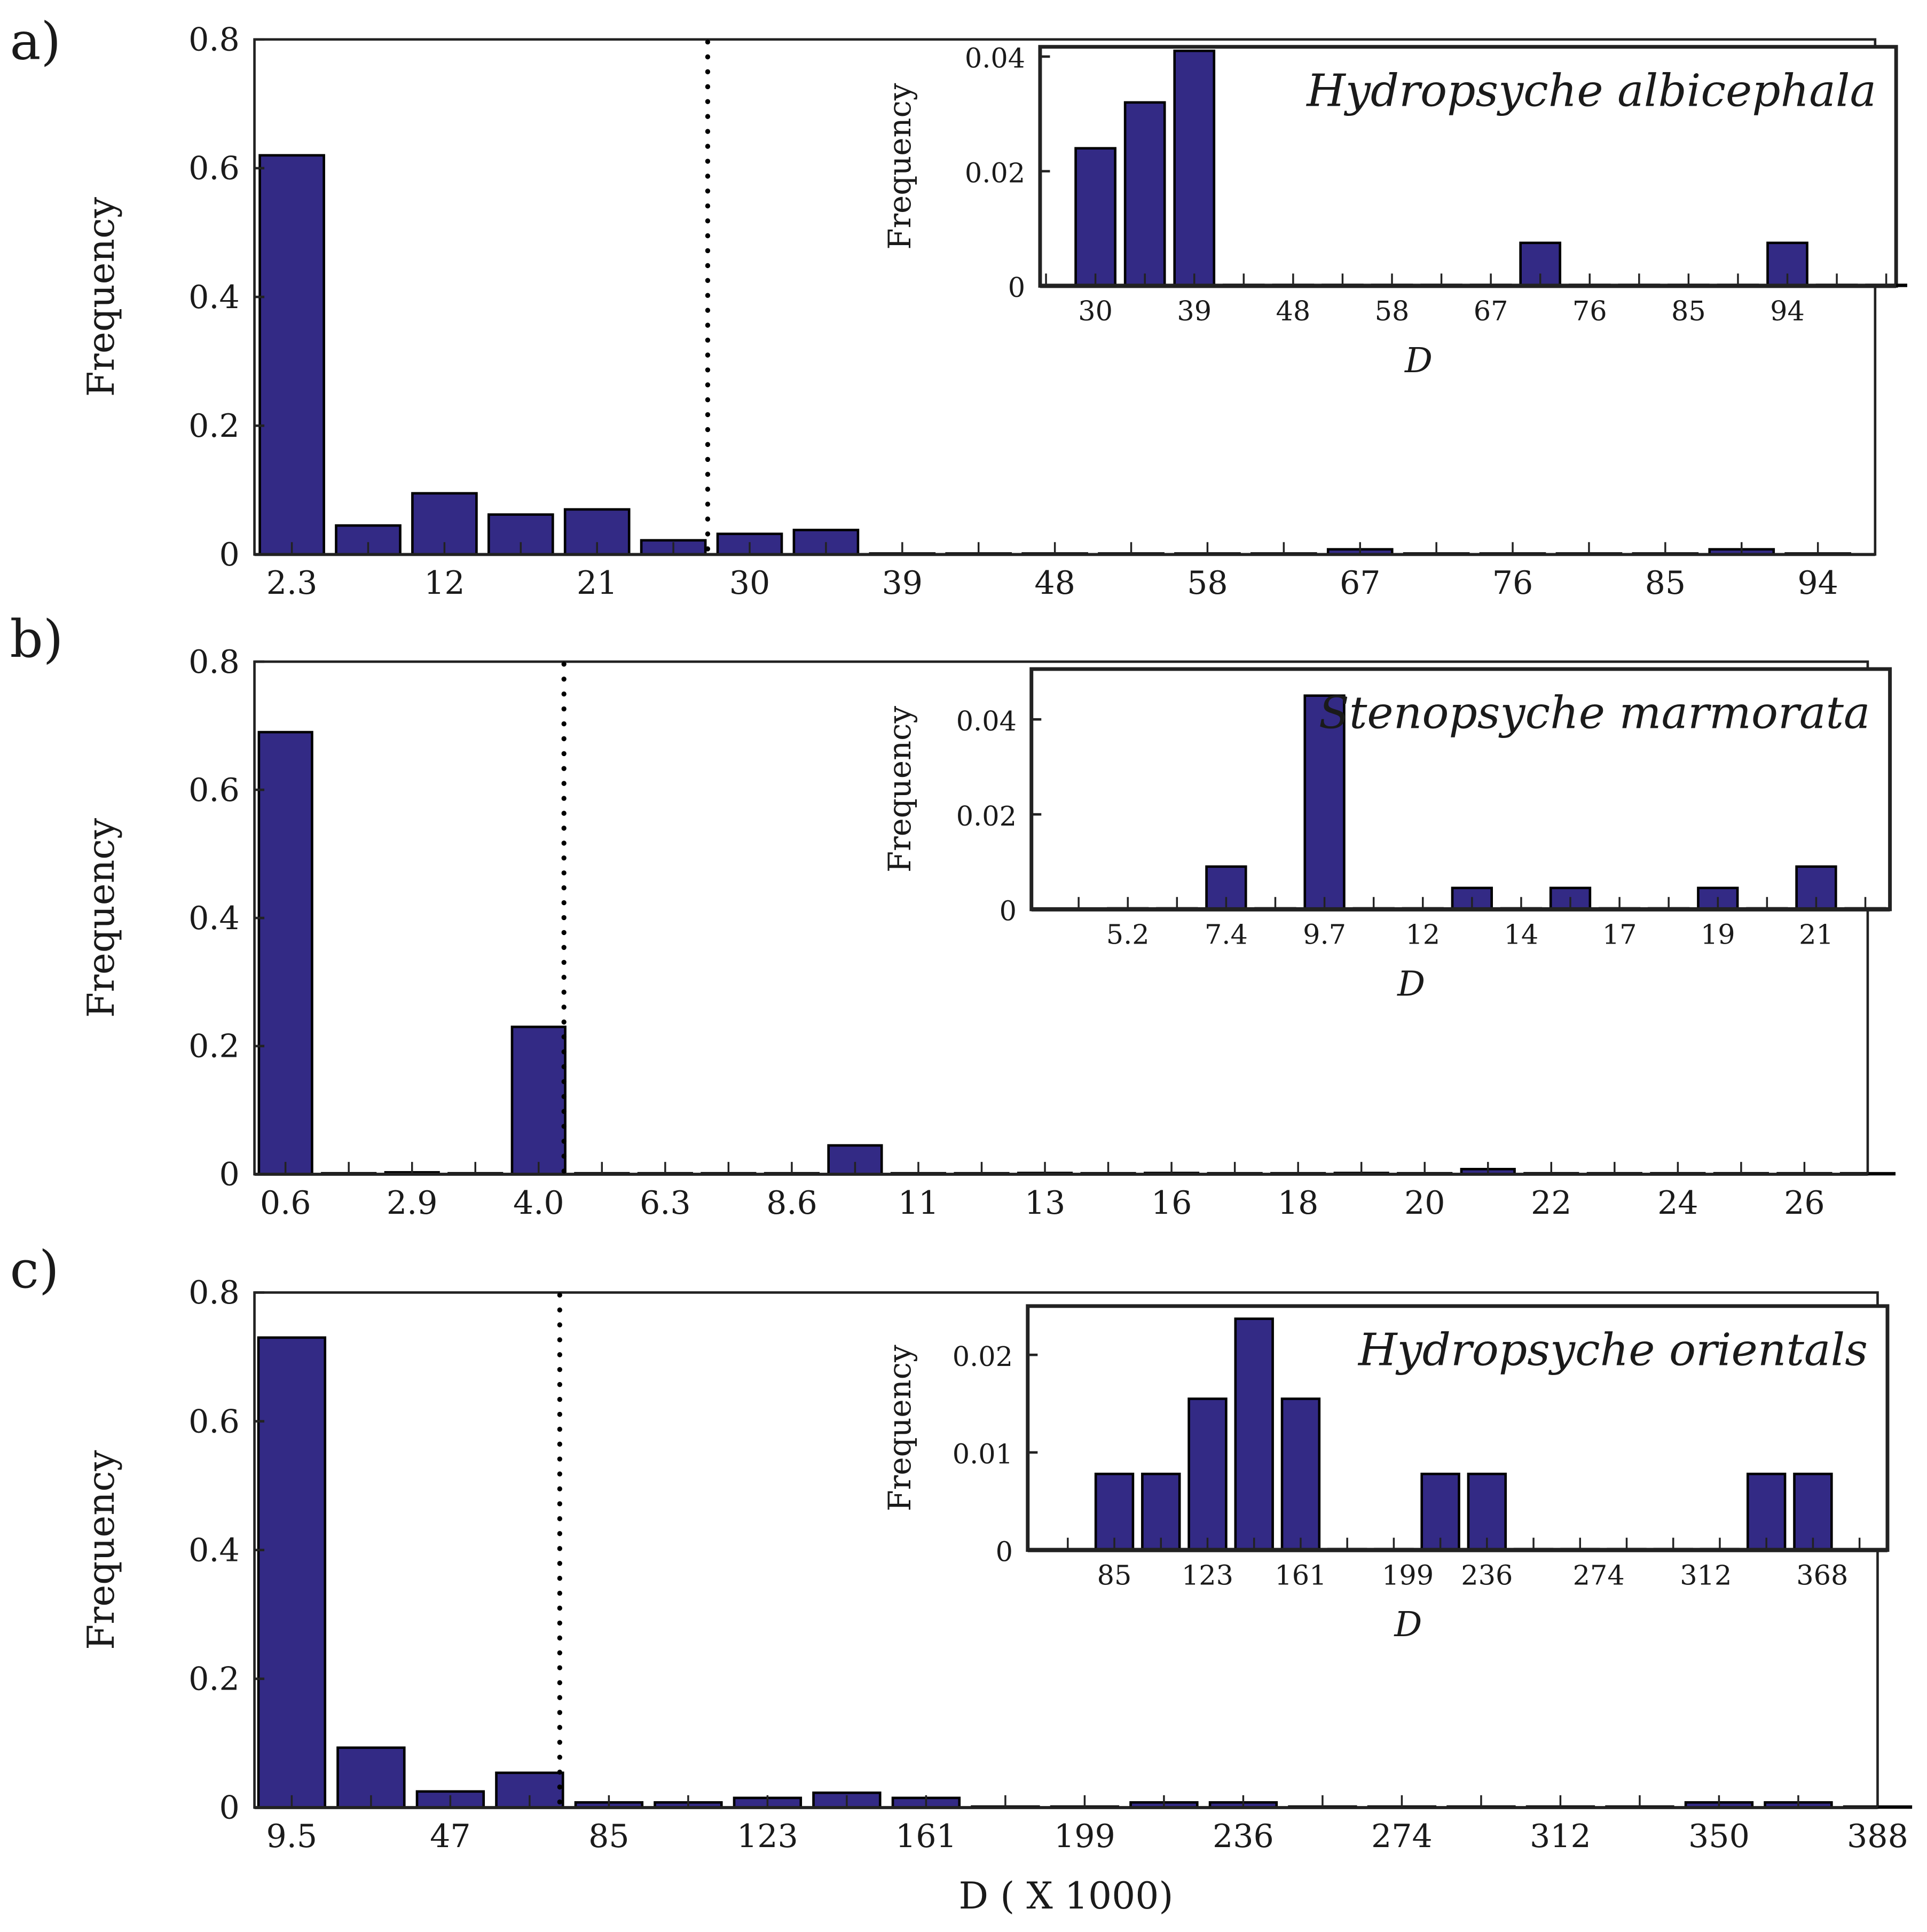 This screenshot has width=1927, height=1932. Describe the element at coordinates (1551, 1203) in the screenshot. I see `x-tick-label: 22` at that location.